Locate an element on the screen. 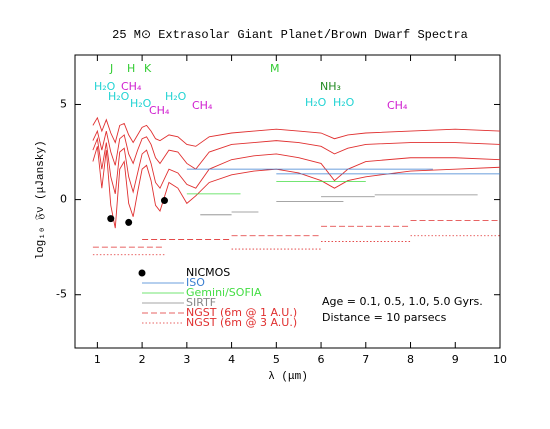 This screenshot has width=550, height=429. legend-marker is located at coordinates (142, 273).